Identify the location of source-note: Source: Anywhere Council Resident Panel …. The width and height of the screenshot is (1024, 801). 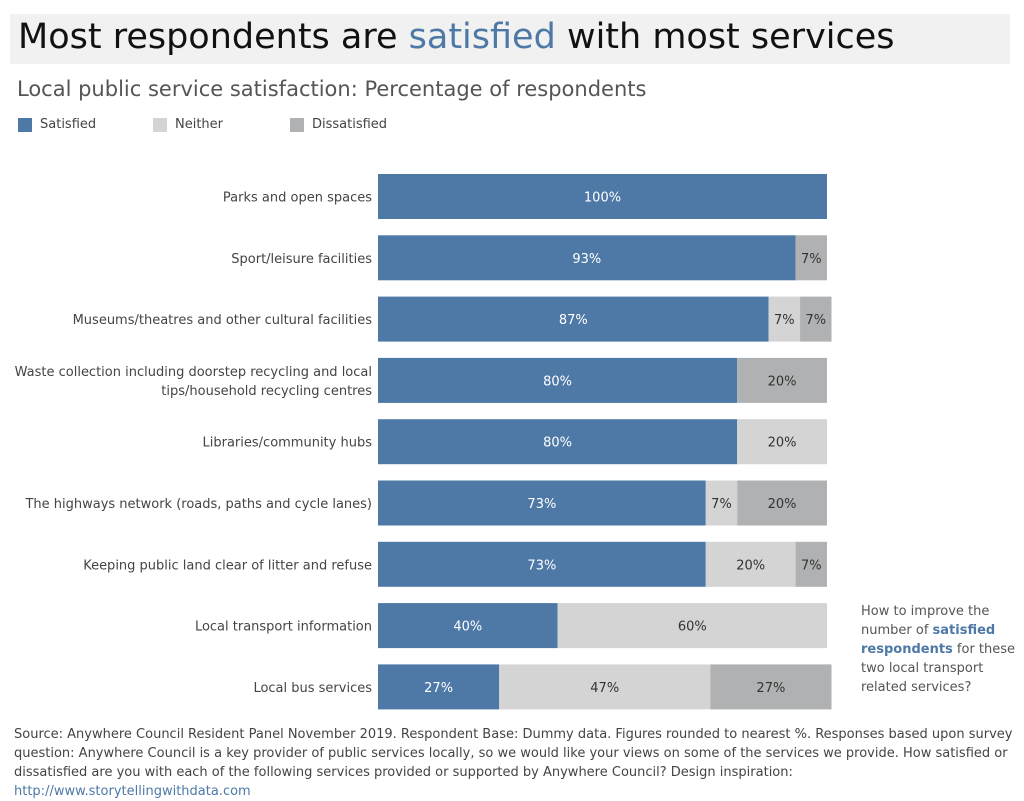
(514, 763).